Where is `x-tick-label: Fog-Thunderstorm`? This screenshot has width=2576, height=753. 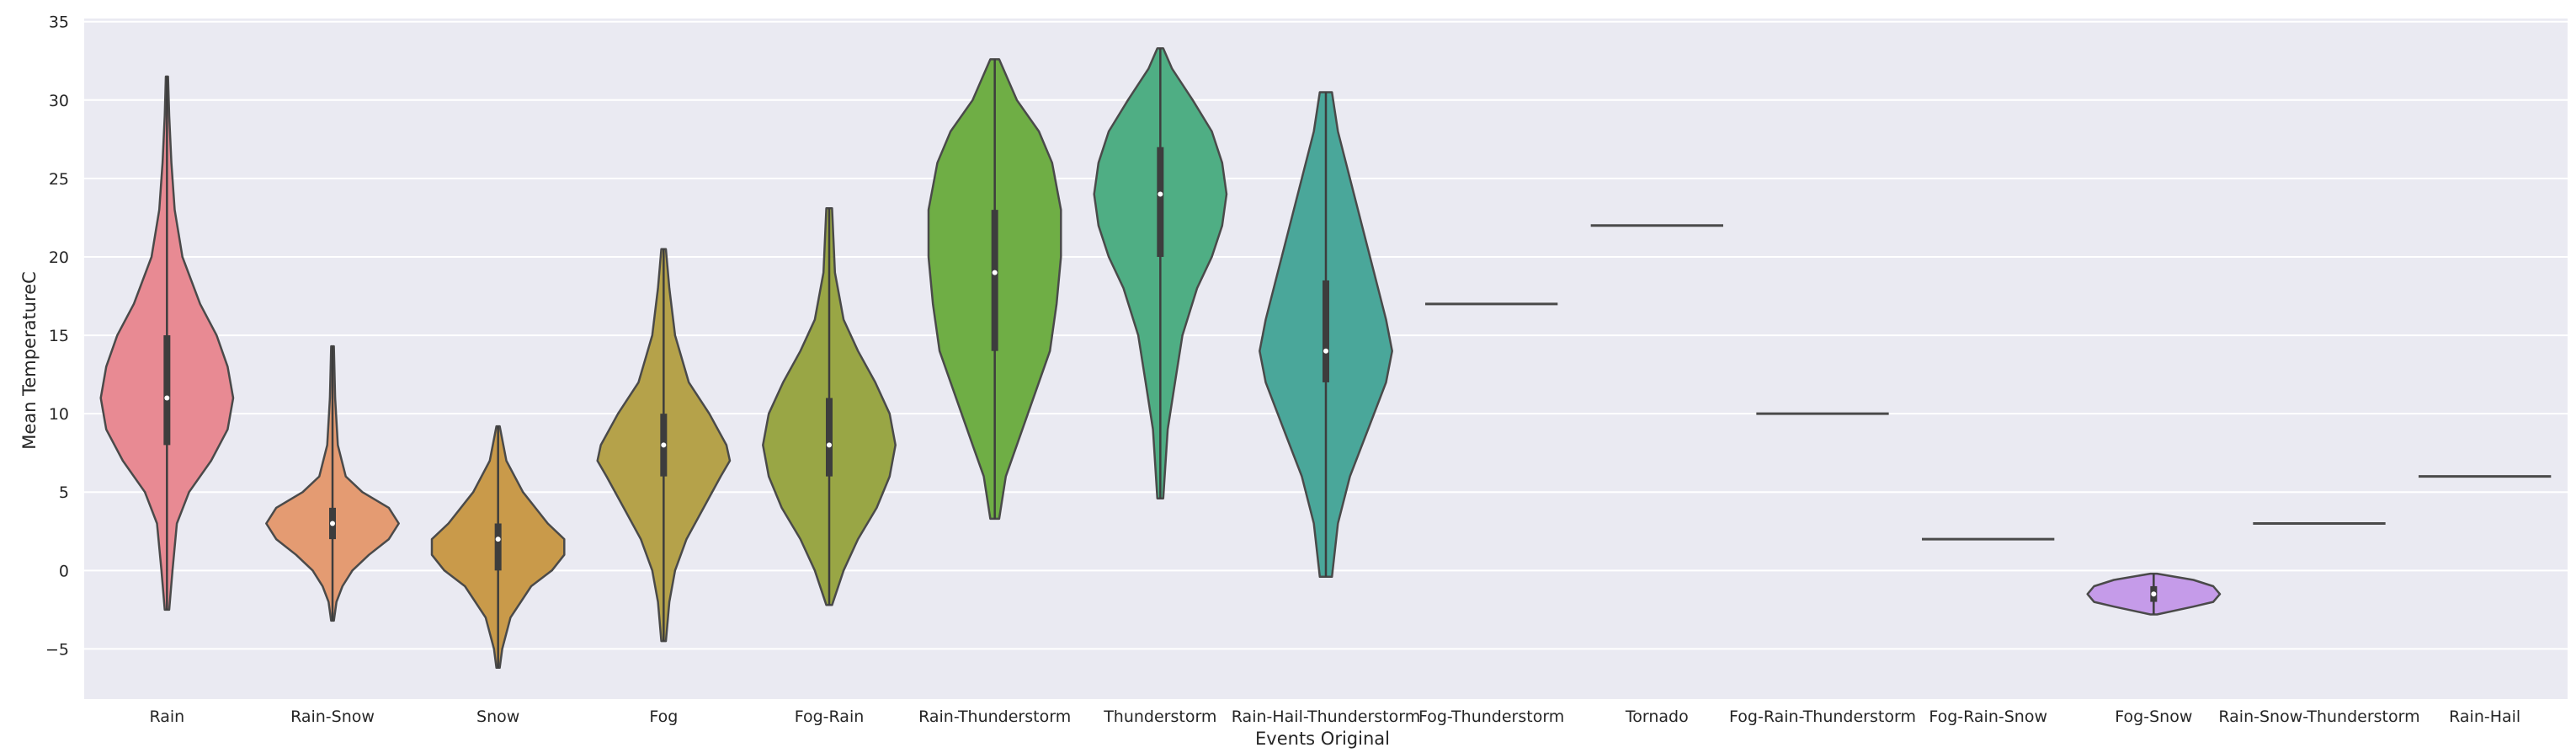 x-tick-label: Fog-Thunderstorm is located at coordinates (1491, 717).